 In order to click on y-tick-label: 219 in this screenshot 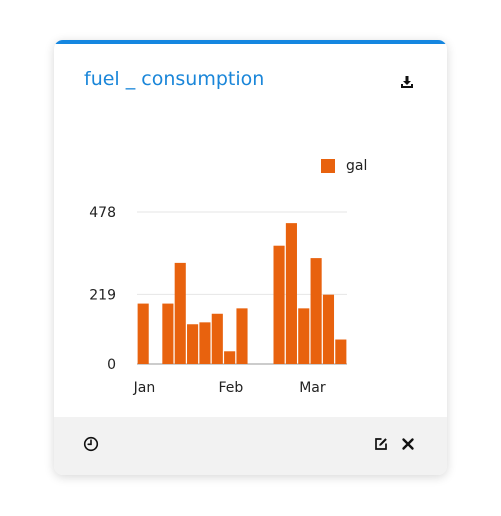, I will do `click(102, 295)`.